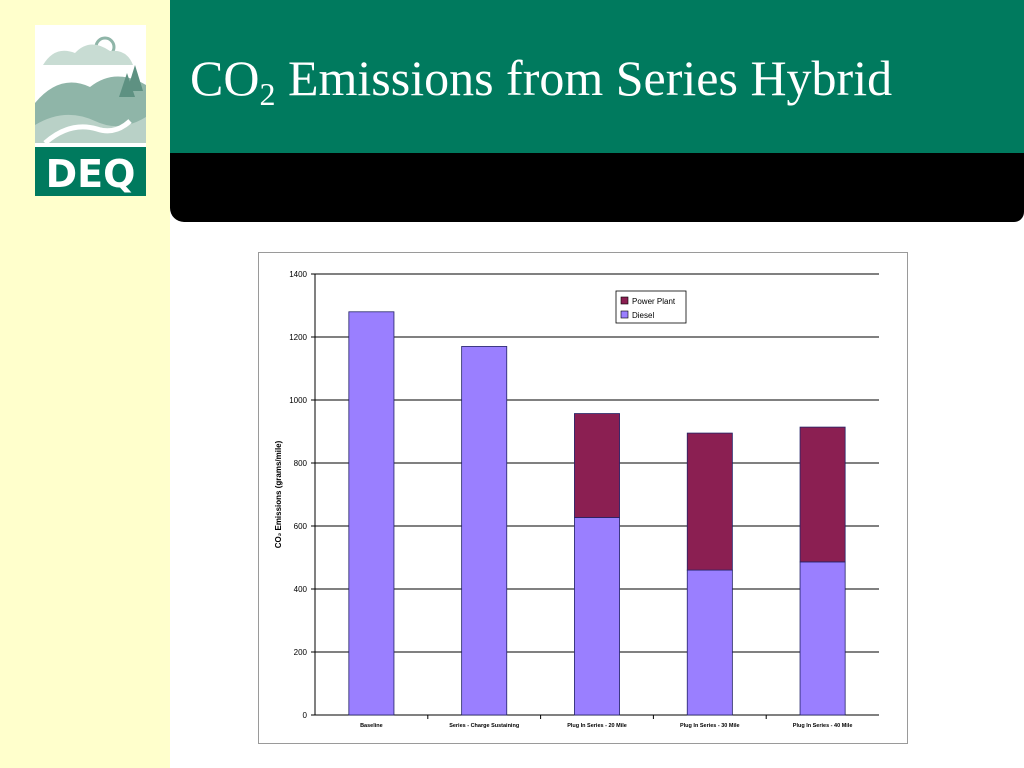 The image size is (1024, 768). What do you see at coordinates (298, 400) in the screenshot?
I see `y-tick-label: 1000` at bounding box center [298, 400].